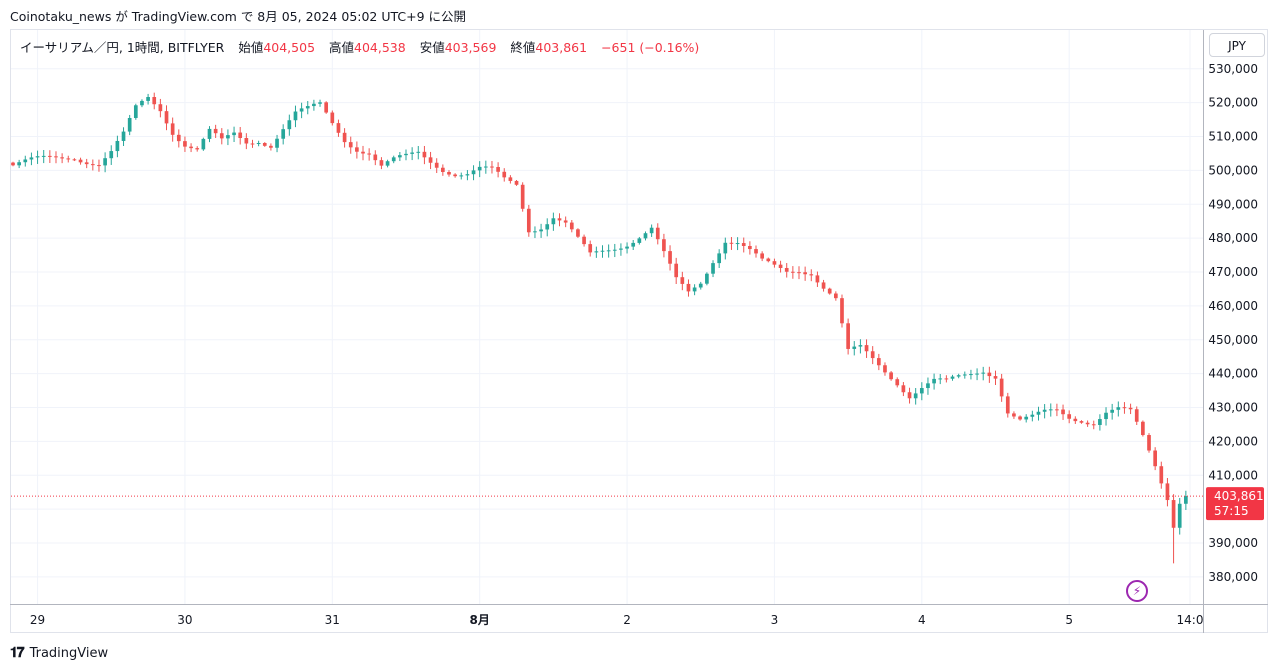 Image resolution: width=1280 pixels, height=672 pixels. What do you see at coordinates (1233, 441) in the screenshot?
I see `y-tick-label: 420,000` at bounding box center [1233, 441].